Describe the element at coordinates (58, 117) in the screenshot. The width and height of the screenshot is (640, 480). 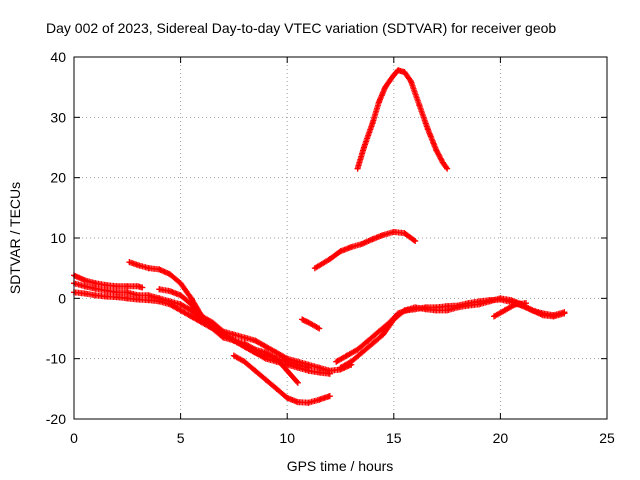
I see `y-tick-label: 30` at that location.